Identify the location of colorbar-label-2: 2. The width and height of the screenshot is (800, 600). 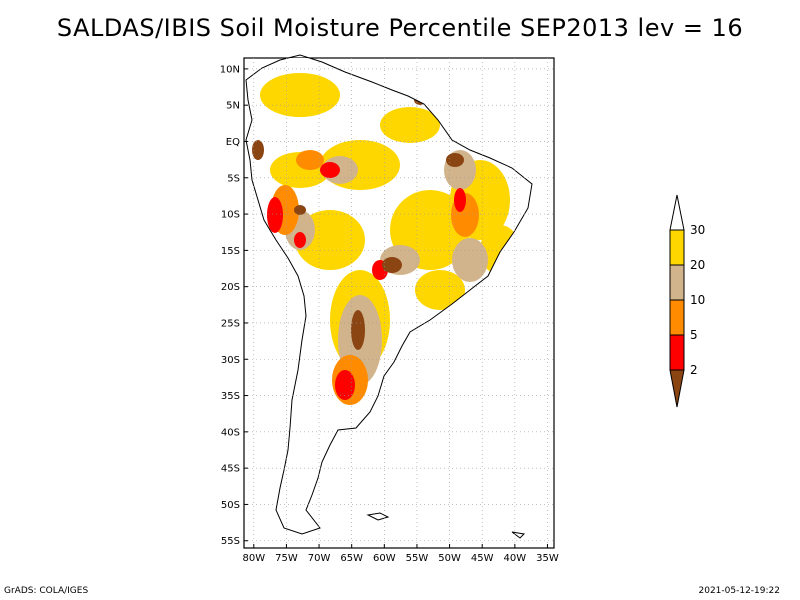
(694, 370).